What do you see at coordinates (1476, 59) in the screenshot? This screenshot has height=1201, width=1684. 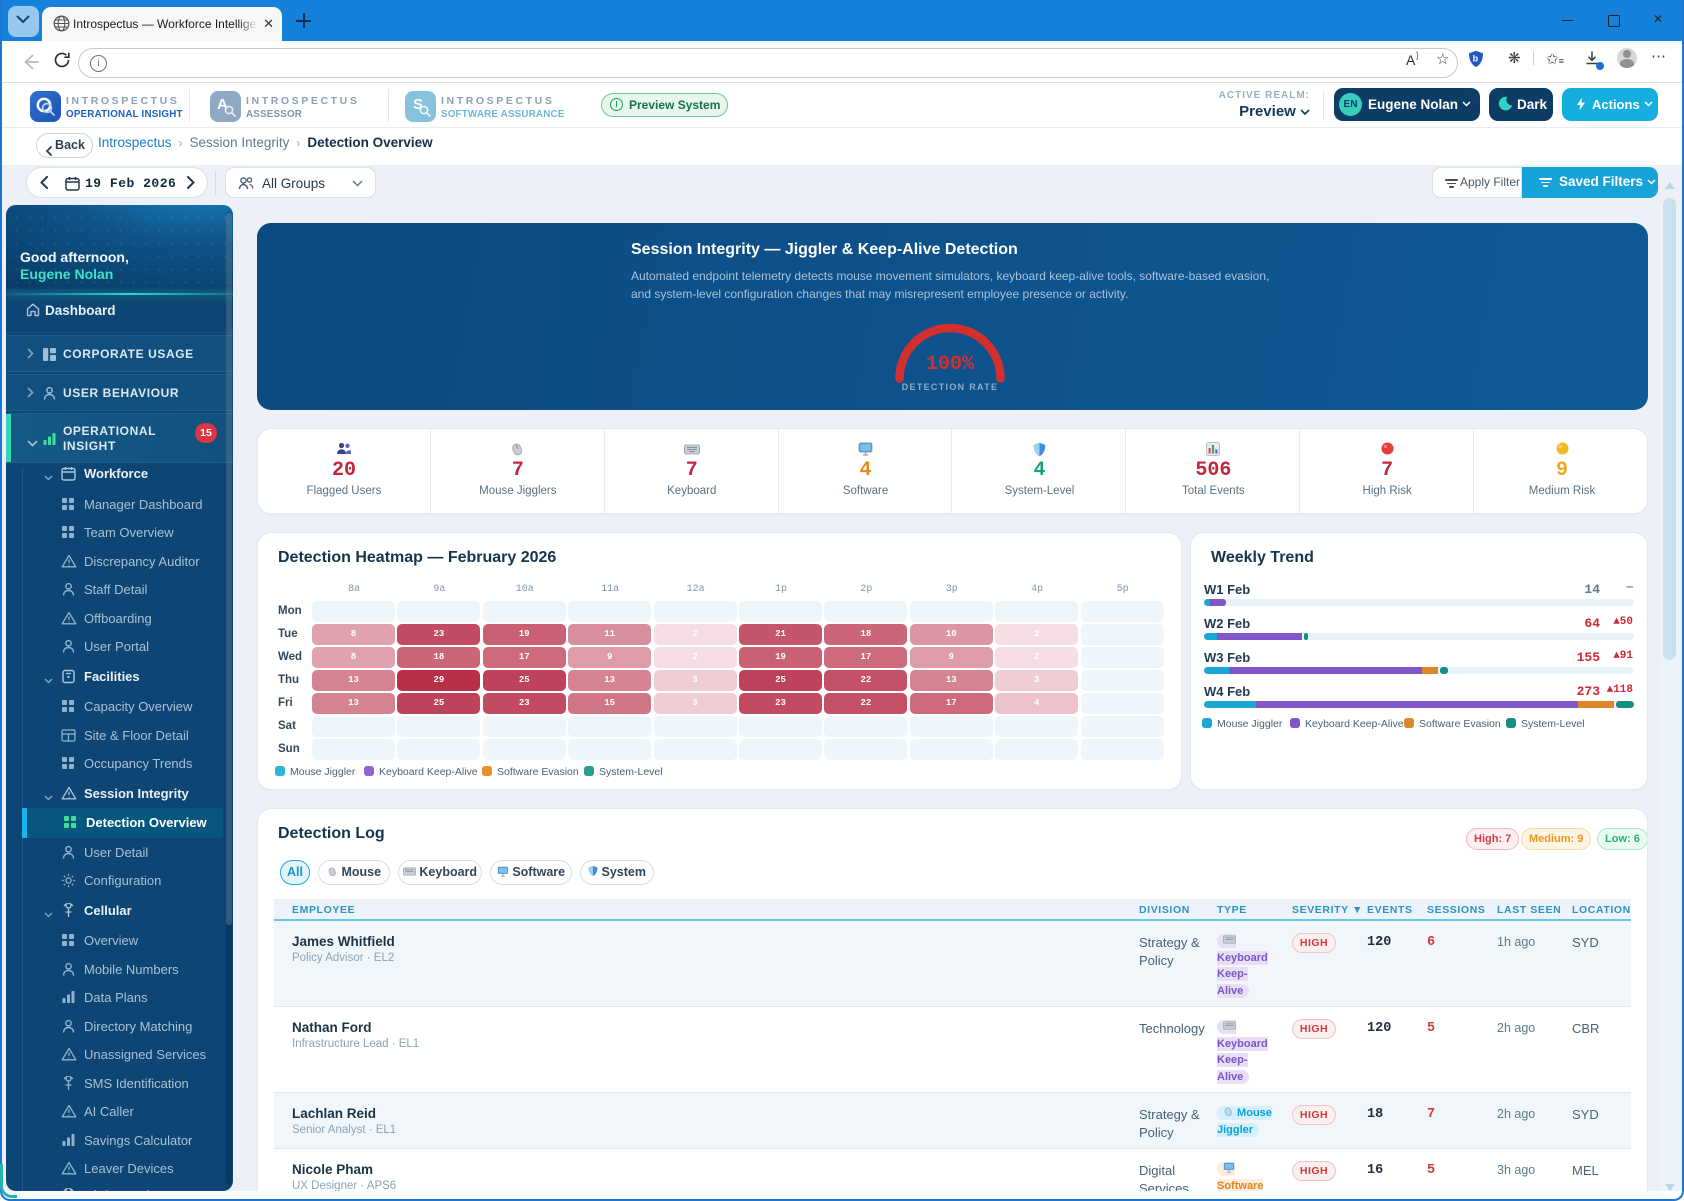 I see `svg-text: b` at bounding box center [1476, 59].